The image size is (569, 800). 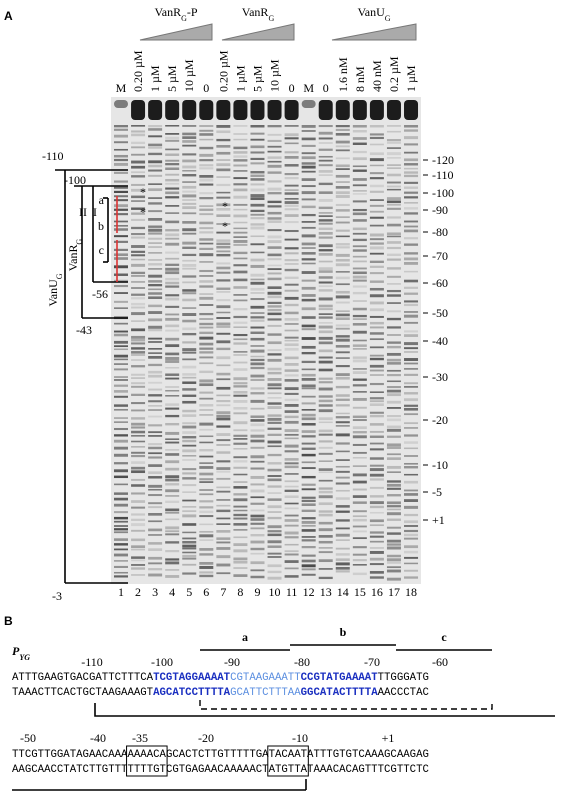 What do you see at coordinates (24, 657) in the screenshot?
I see `label-sub: YG` at bounding box center [24, 657].